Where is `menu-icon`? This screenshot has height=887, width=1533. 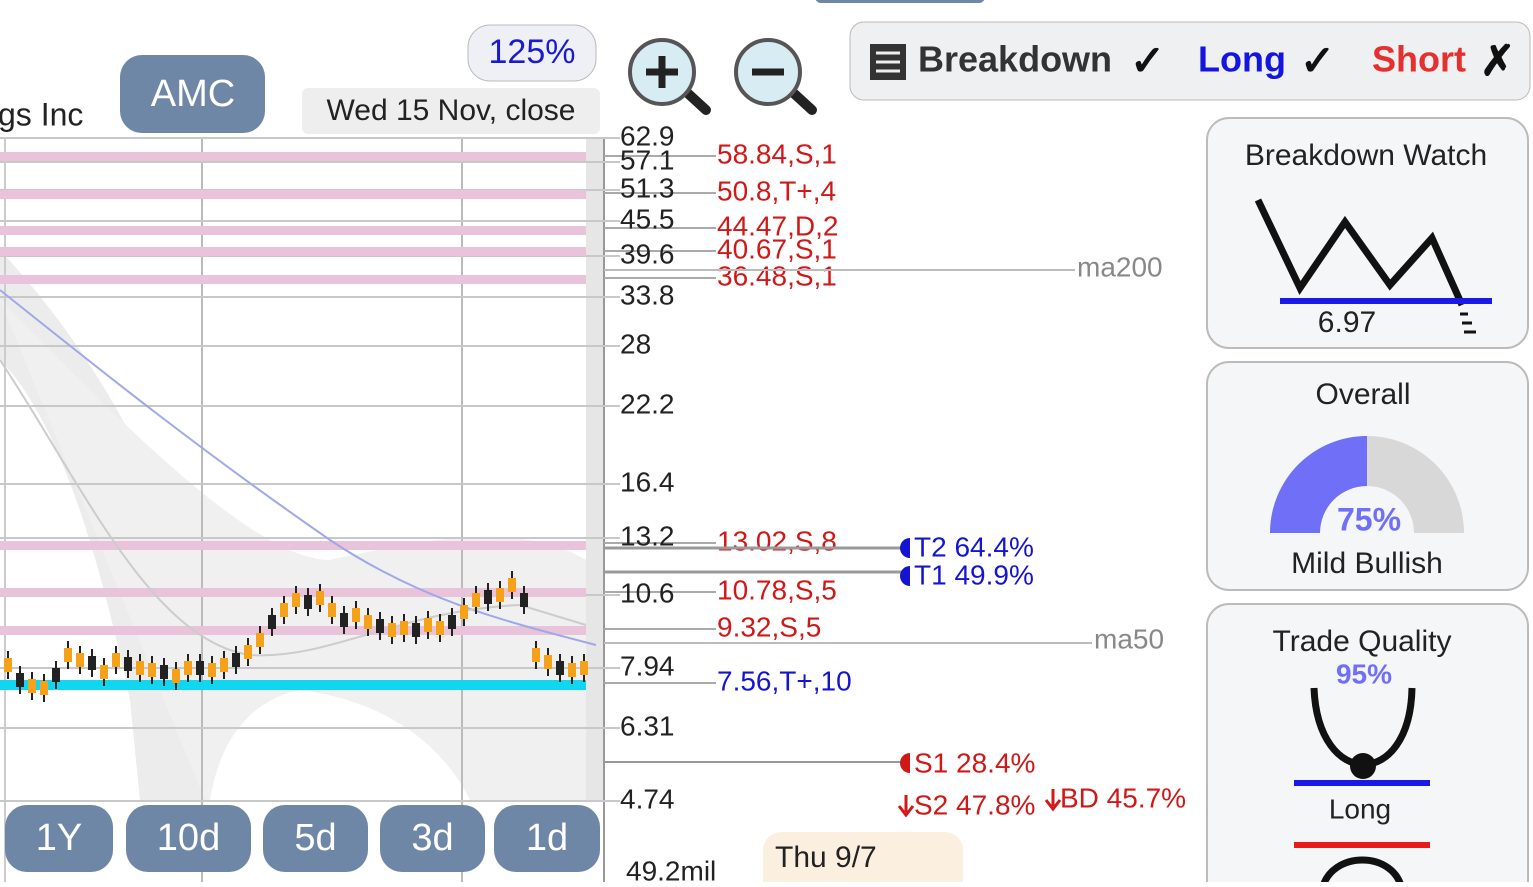 menu-icon is located at coordinates (888, 62).